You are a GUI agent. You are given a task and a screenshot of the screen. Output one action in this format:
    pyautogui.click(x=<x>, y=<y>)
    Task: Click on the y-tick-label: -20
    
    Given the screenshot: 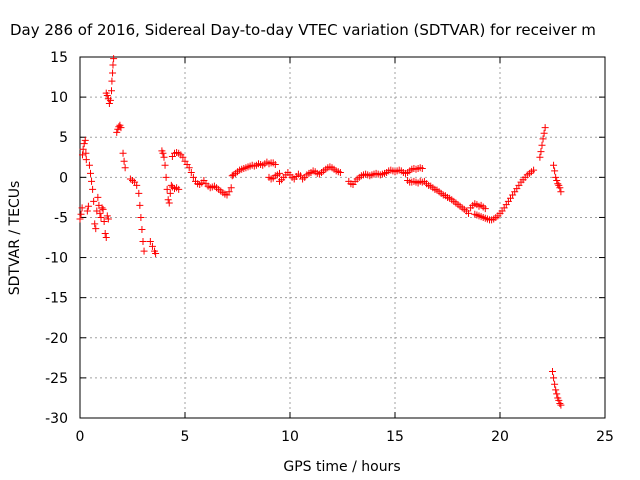 What is the action you would take?
    pyautogui.click(x=56, y=339)
    